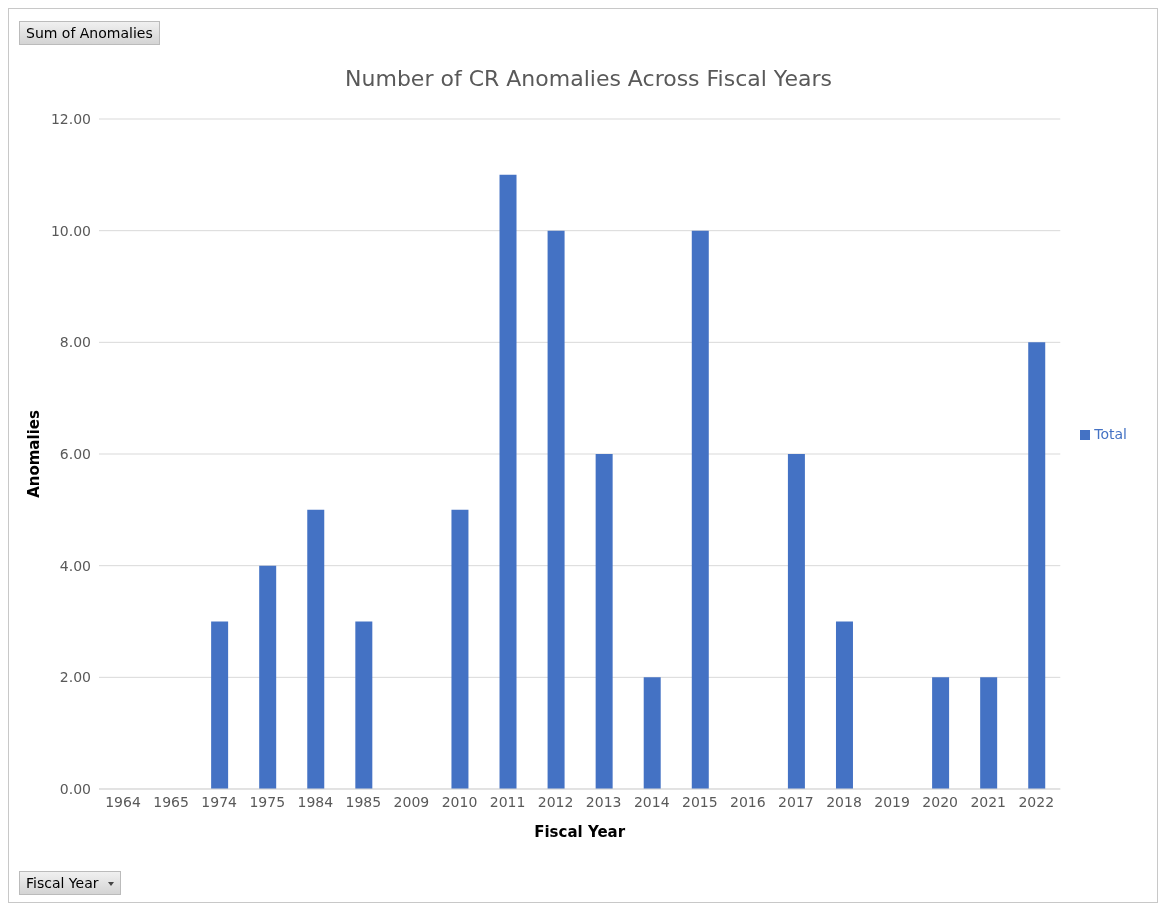 The width and height of the screenshot is (1159, 907). What do you see at coordinates (219, 801) in the screenshot?
I see `x-tick-label: 1974` at bounding box center [219, 801].